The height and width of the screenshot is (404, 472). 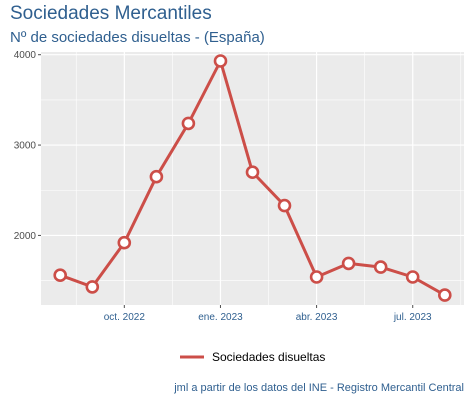 I want to click on y-tick-label: 4000, so click(x=25, y=55).